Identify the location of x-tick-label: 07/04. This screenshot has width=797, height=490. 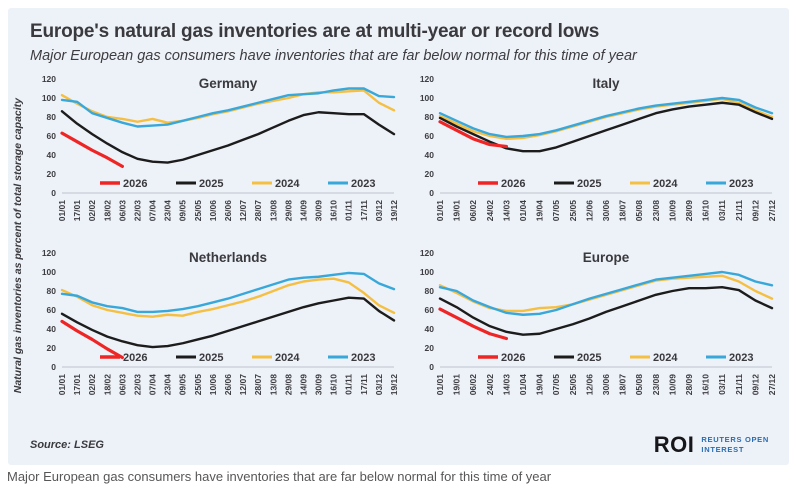
(153, 385).